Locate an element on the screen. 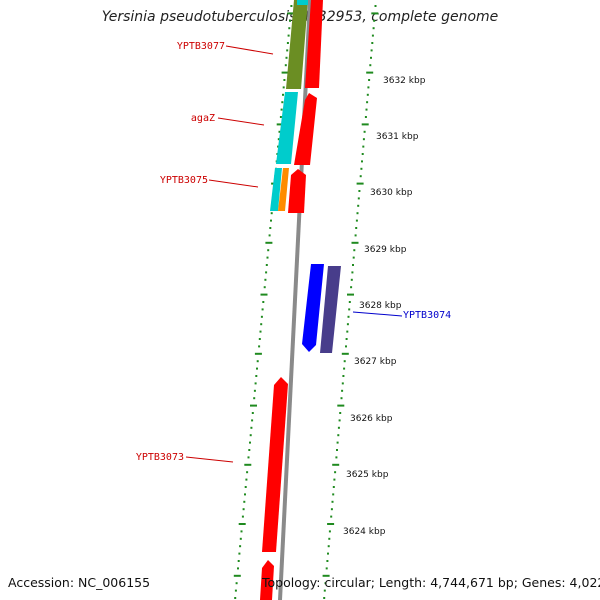 This screenshot has width=600, height=600. scale-label-3625: 3625 kbp is located at coordinates (367, 475).